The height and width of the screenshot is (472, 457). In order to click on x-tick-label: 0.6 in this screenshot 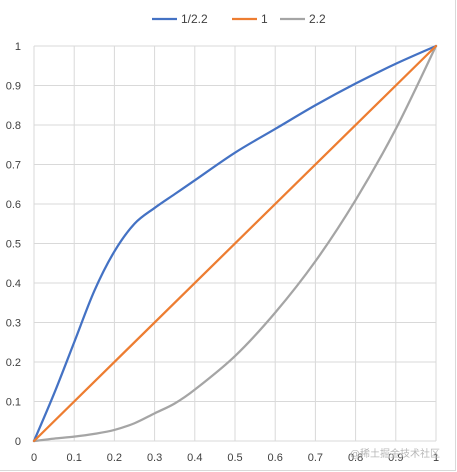, I will do `click(275, 458)`.